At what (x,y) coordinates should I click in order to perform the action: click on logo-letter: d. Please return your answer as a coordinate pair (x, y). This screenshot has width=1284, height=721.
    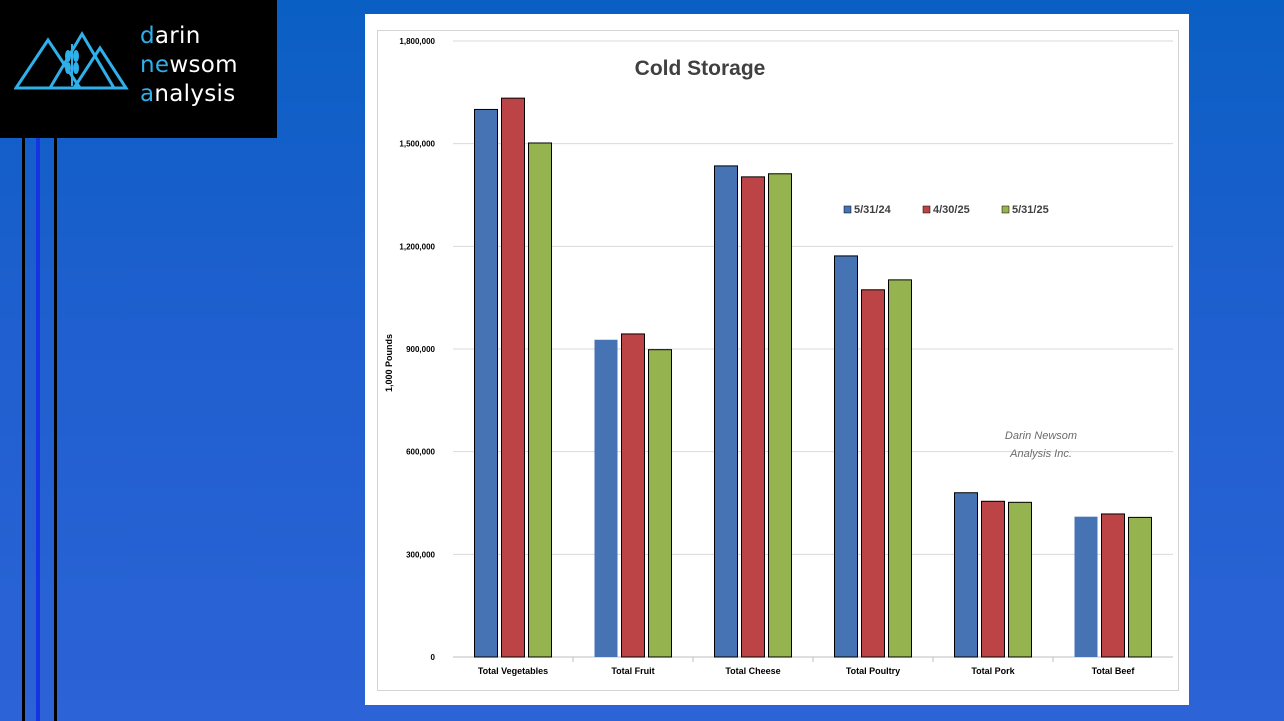
    Looking at the image, I should click on (147, 36).